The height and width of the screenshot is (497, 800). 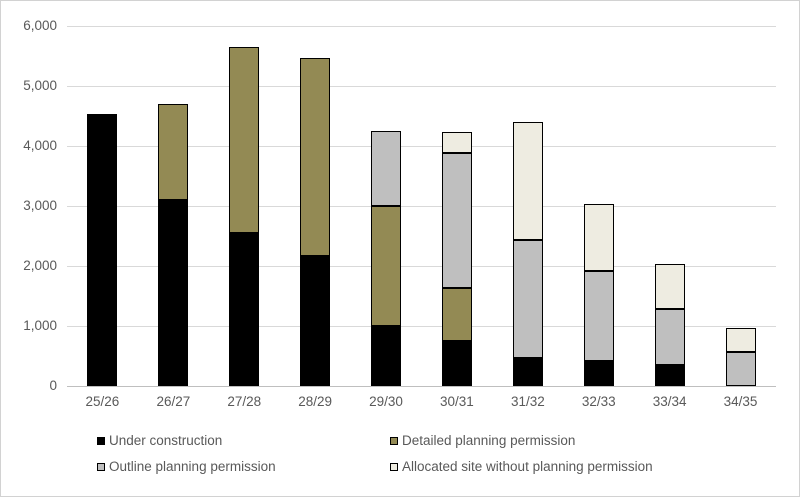 What do you see at coordinates (386, 401) in the screenshot?
I see `x-tick-label-29-30: 29/30` at bounding box center [386, 401].